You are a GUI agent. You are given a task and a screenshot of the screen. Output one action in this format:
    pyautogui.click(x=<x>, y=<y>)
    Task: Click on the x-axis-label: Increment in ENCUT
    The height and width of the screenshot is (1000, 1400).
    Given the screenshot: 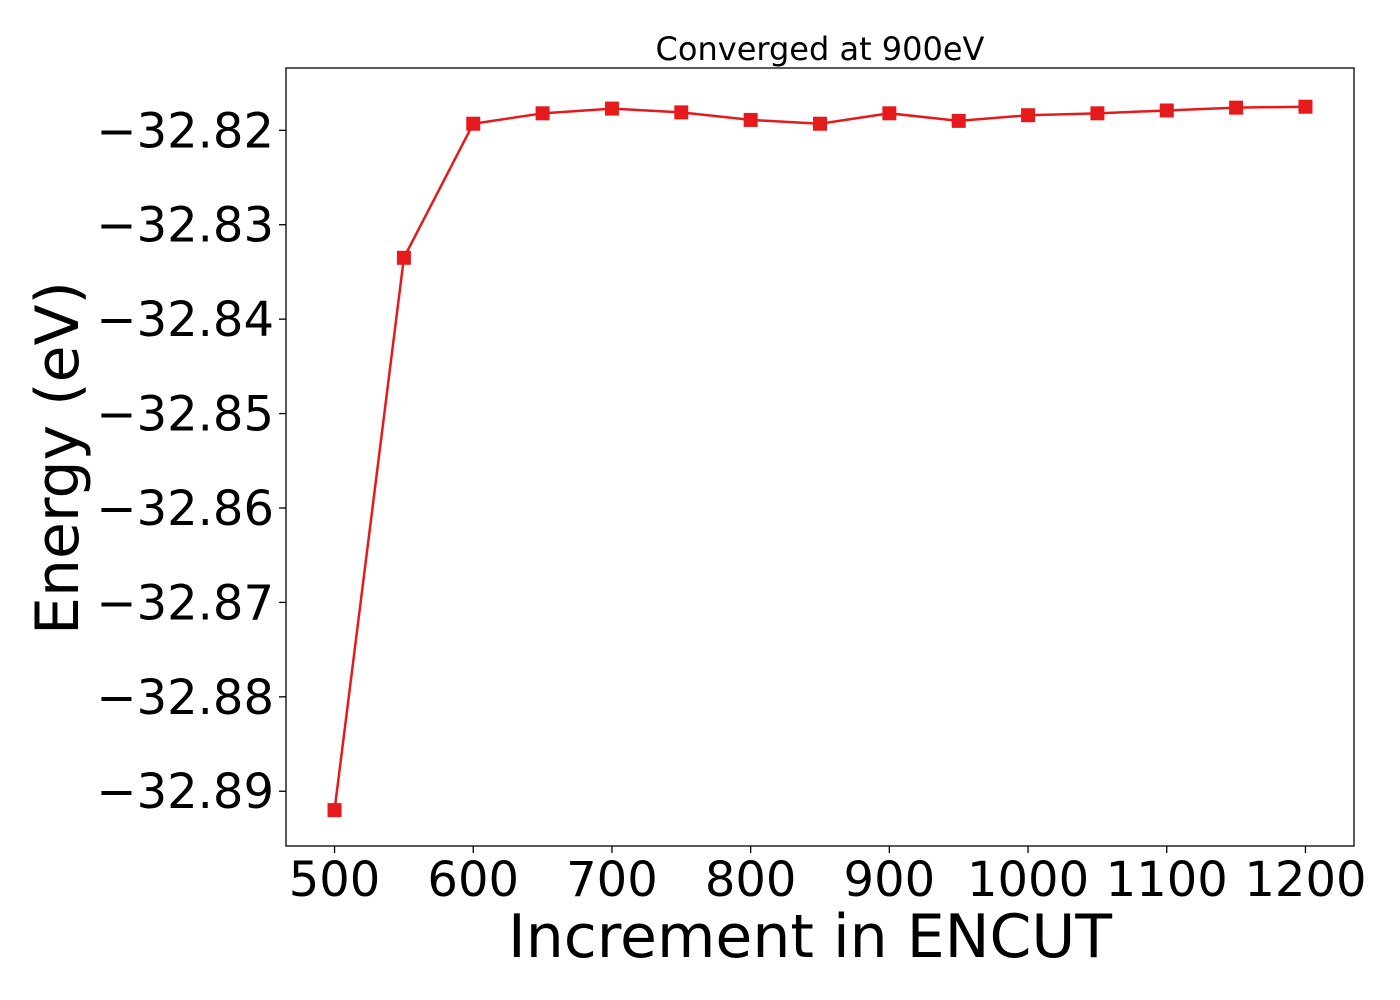 What is the action you would take?
    pyautogui.click(x=810, y=937)
    